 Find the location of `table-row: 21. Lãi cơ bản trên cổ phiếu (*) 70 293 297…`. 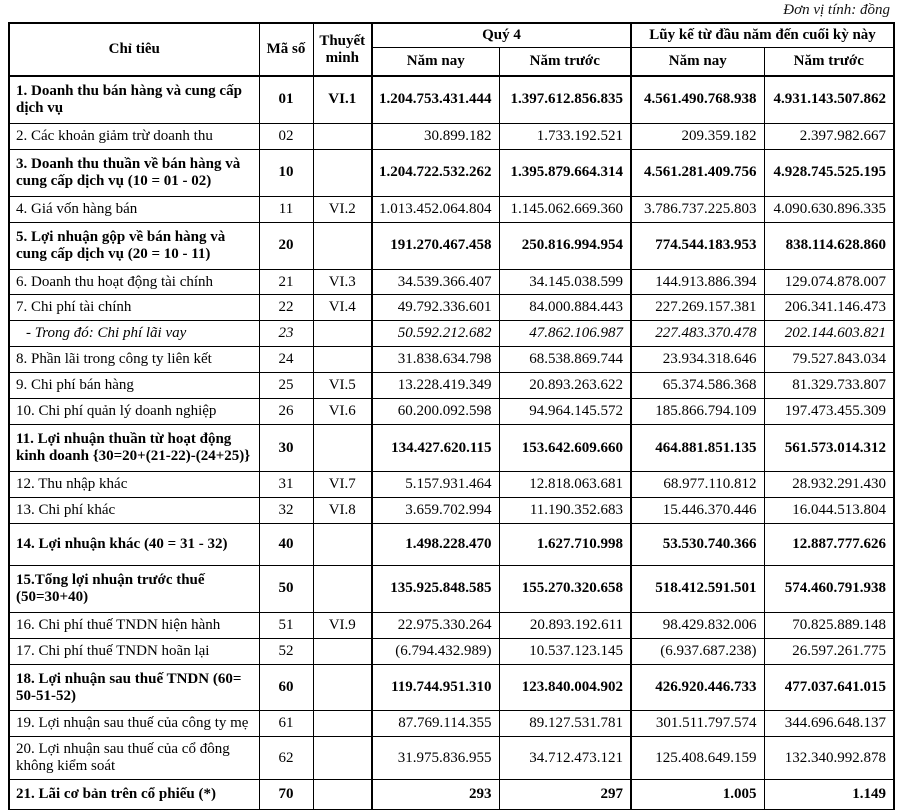

table-row: 21. Lãi cơ bản trên cổ phiếu (*) 70 293 297… is located at coordinates (451, 794).